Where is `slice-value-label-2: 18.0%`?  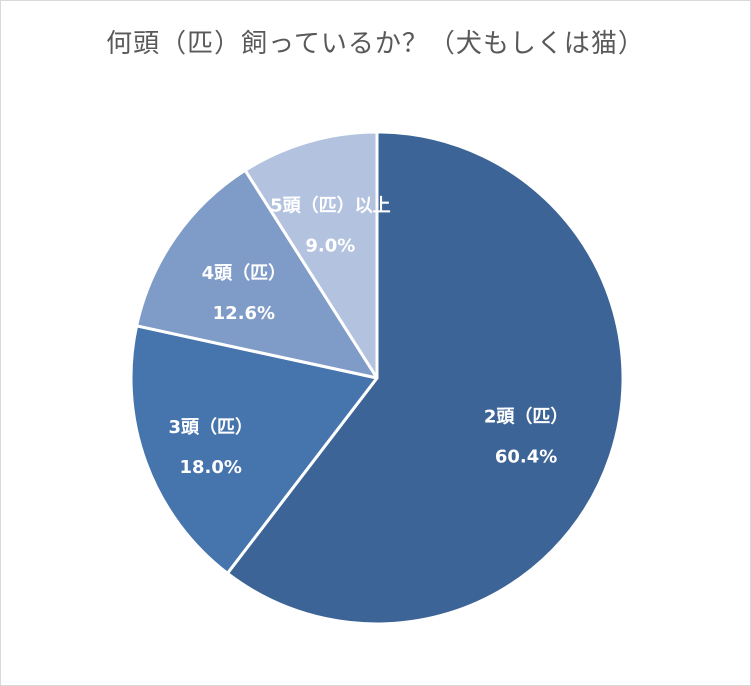 slice-value-label-2: 18.0% is located at coordinates (211, 467).